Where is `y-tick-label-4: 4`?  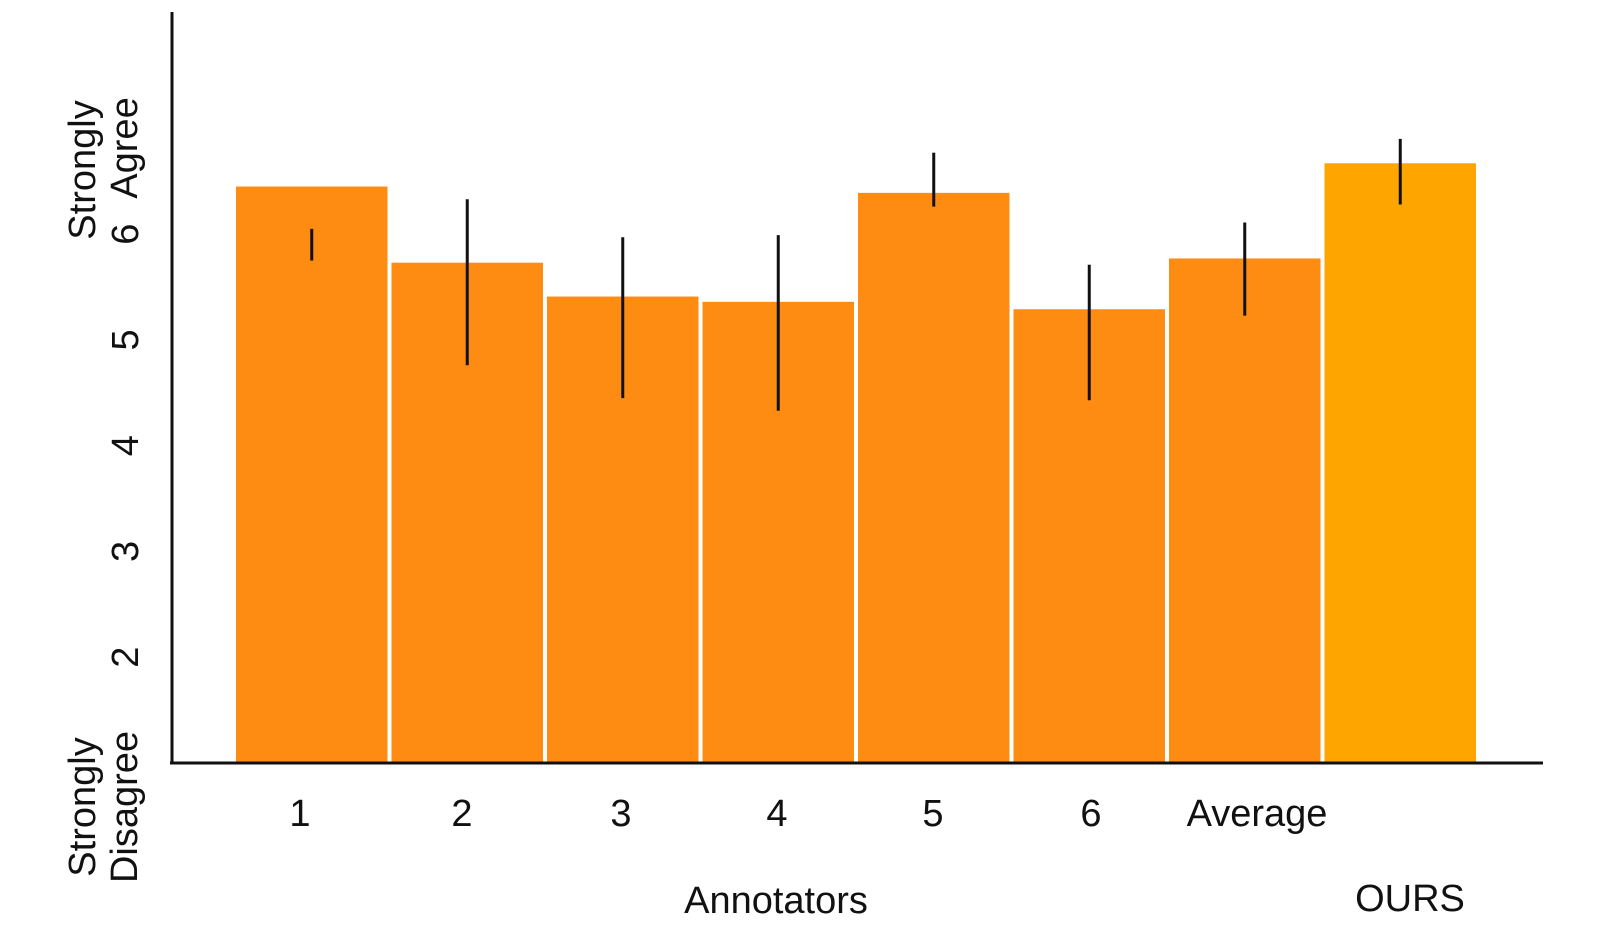 y-tick-label-4: 4 is located at coordinates (126, 445).